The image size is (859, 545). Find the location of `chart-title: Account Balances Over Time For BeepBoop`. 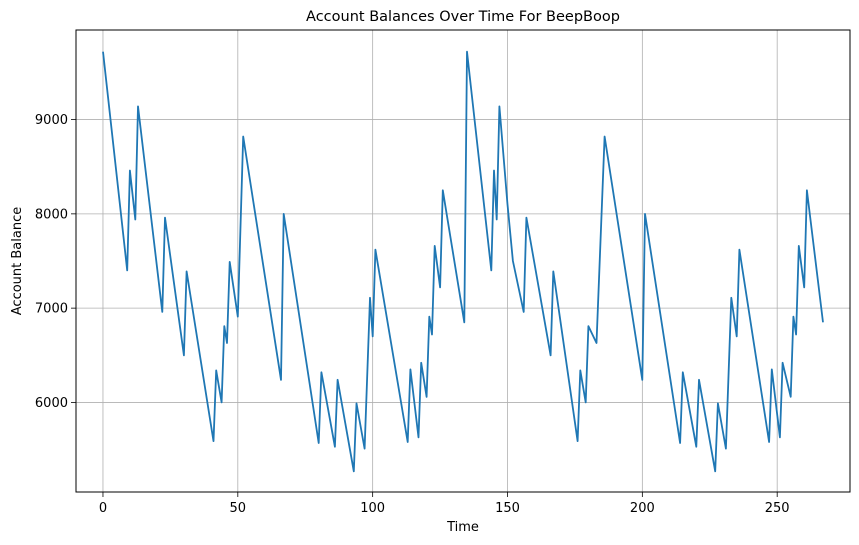

chart-title: Account Balances Over Time For BeepBoop is located at coordinates (463, 17).